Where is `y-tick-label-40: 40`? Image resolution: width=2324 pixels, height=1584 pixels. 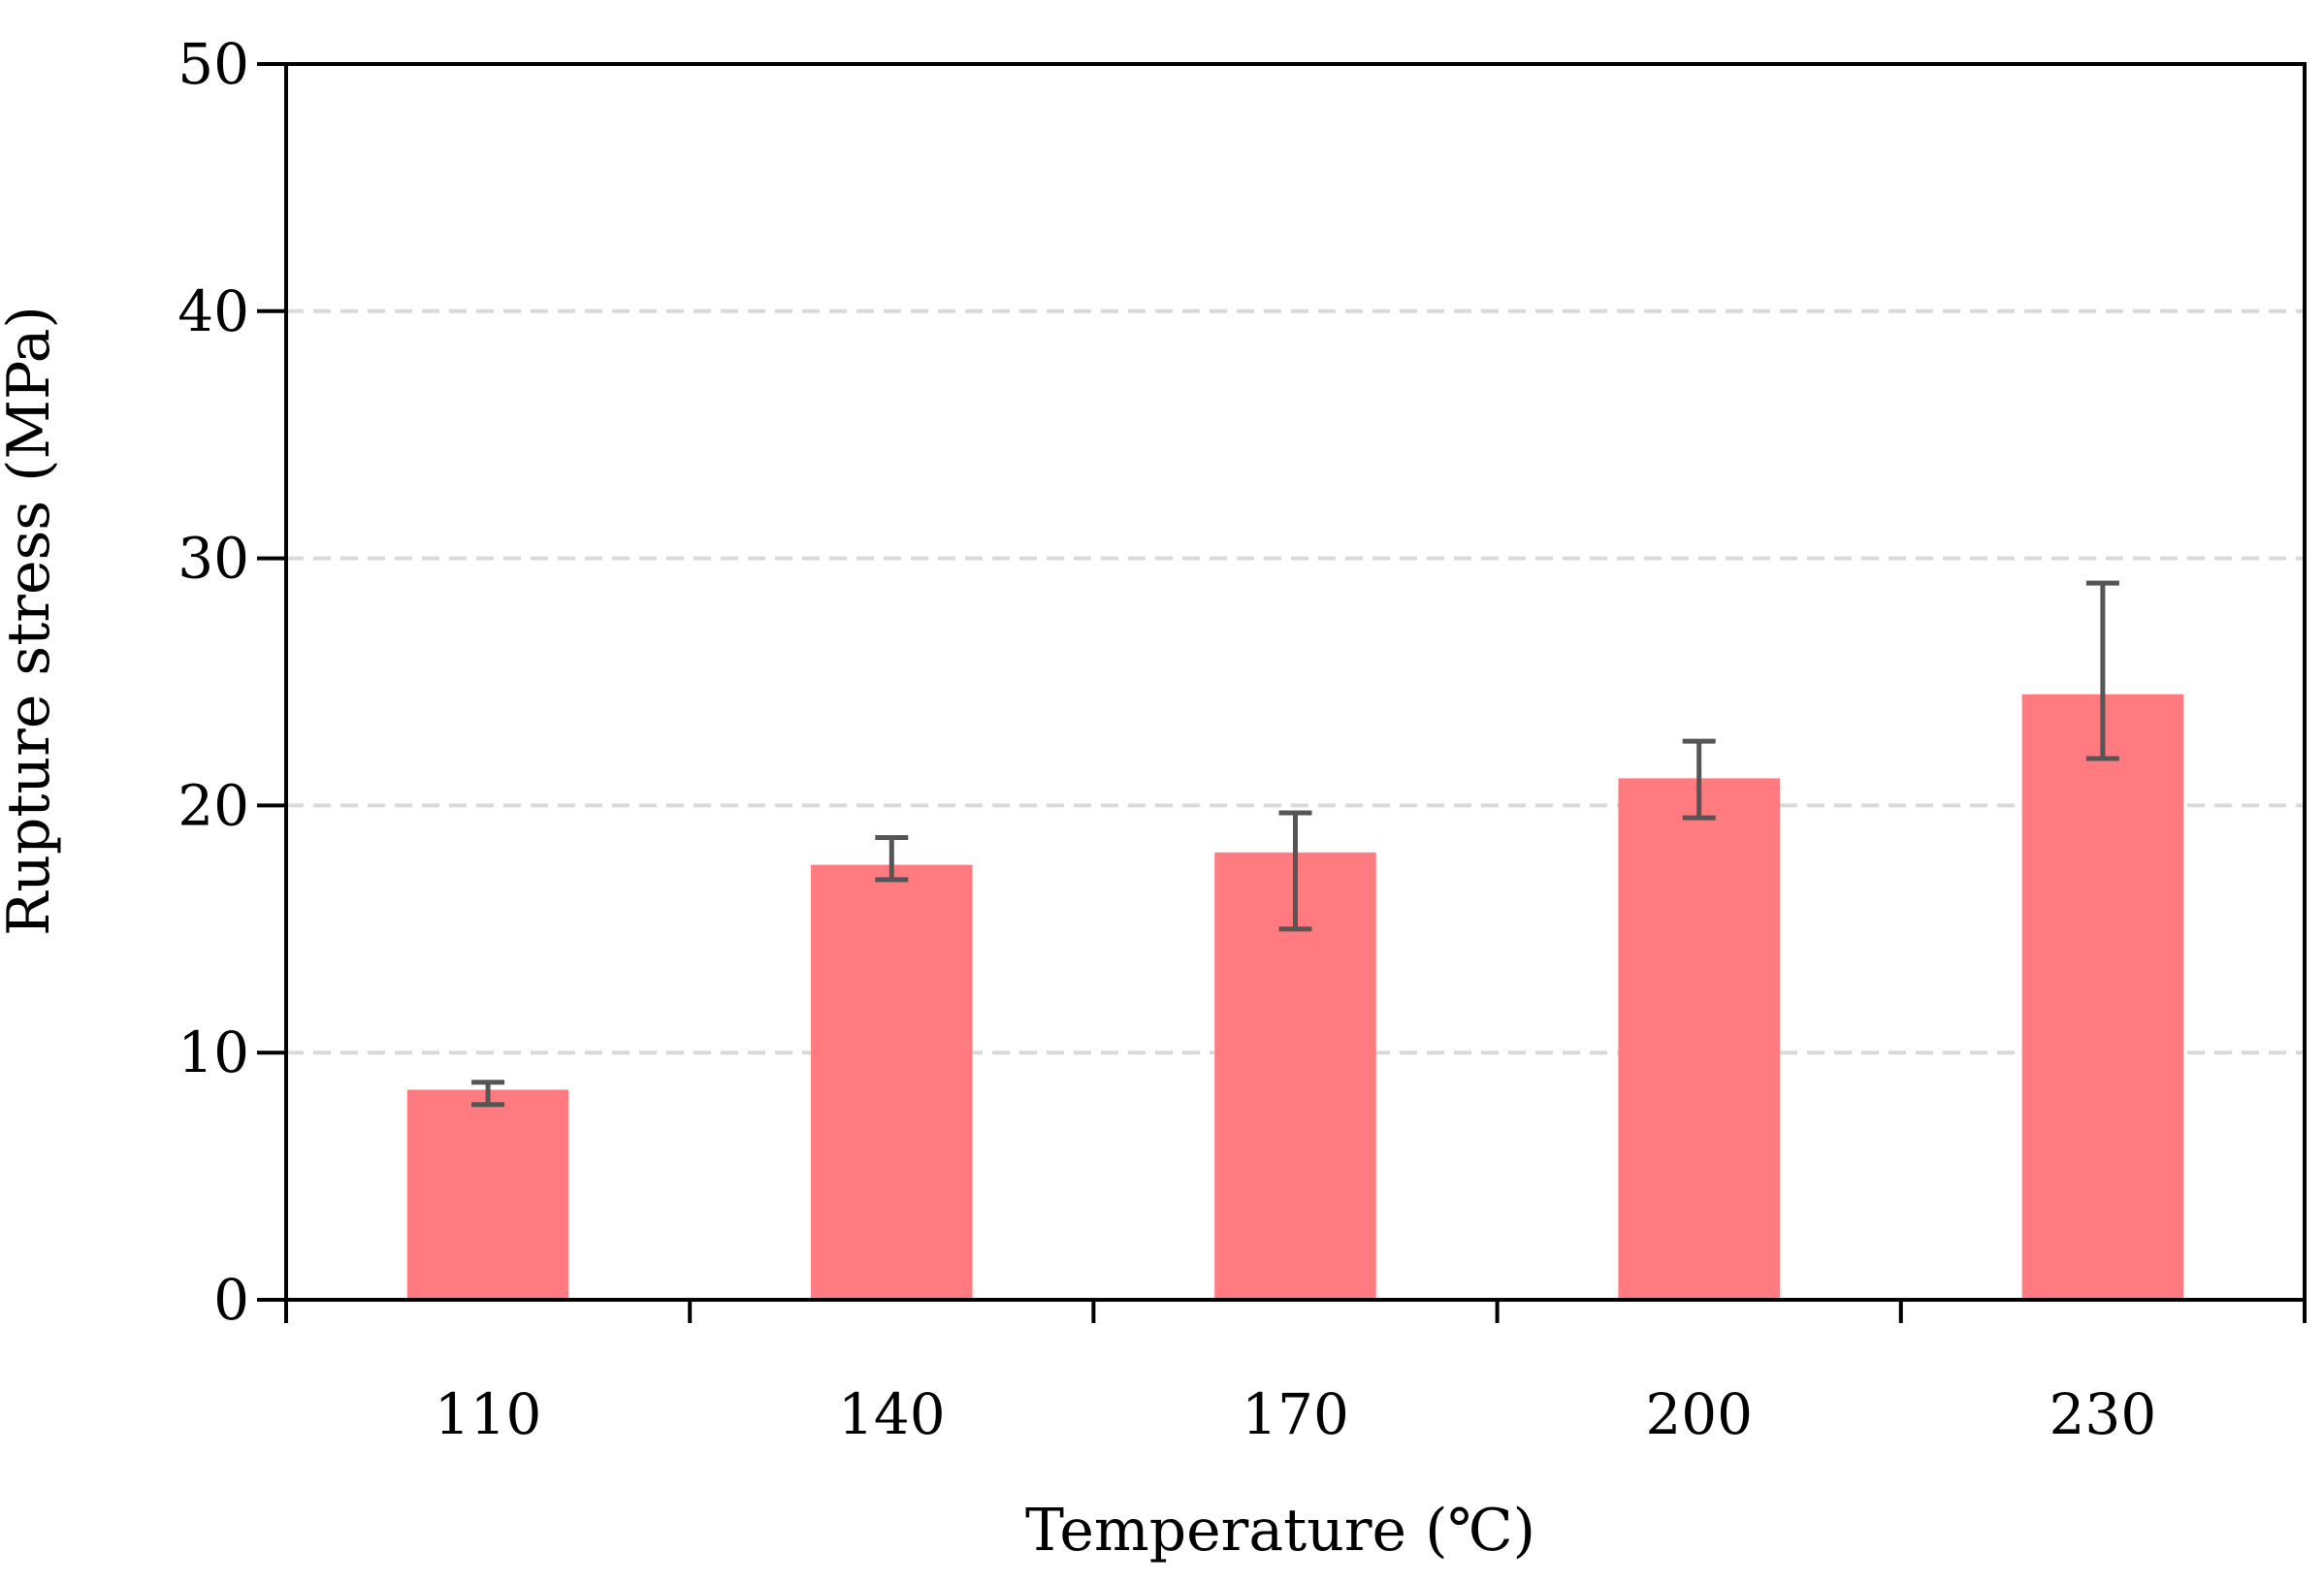 y-tick-label-40: 40 is located at coordinates (213, 311).